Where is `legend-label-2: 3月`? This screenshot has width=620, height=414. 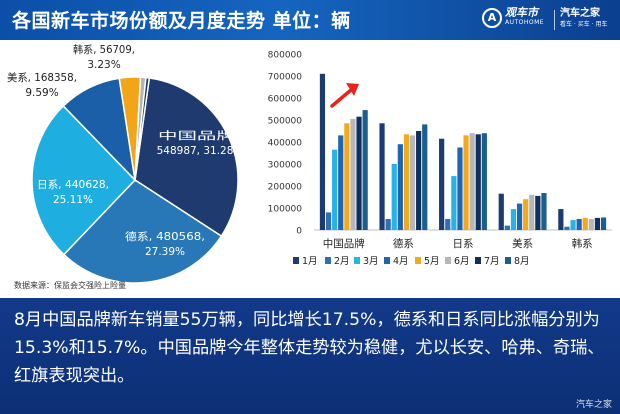 legend-label-2: 3月 is located at coordinates (371, 261).